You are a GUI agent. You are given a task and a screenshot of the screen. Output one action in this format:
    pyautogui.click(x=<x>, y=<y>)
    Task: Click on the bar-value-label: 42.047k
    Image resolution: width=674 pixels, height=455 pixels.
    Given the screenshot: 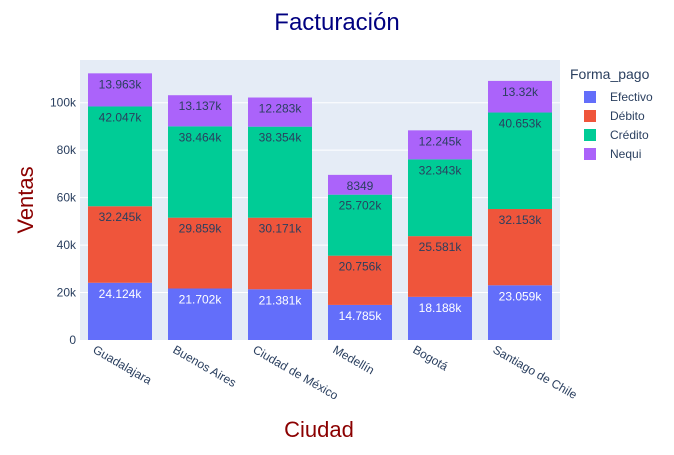 What is the action you would take?
    pyautogui.click(x=121, y=117)
    